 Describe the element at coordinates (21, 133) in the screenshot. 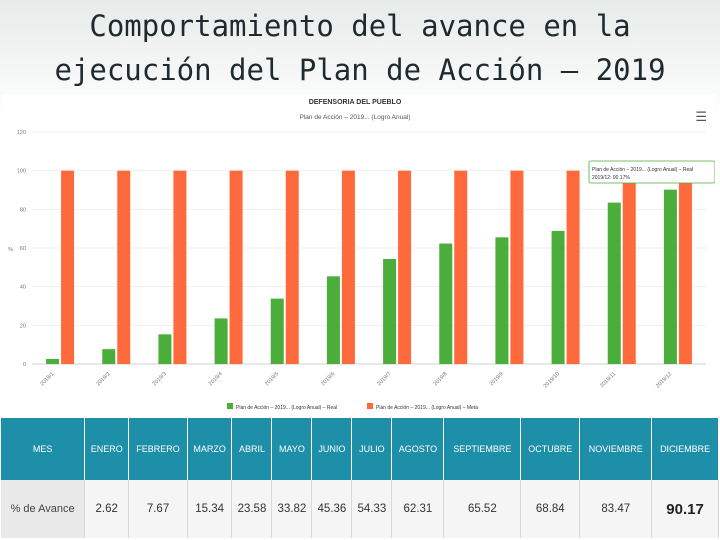

I see `y-tick-label: 120` at that location.